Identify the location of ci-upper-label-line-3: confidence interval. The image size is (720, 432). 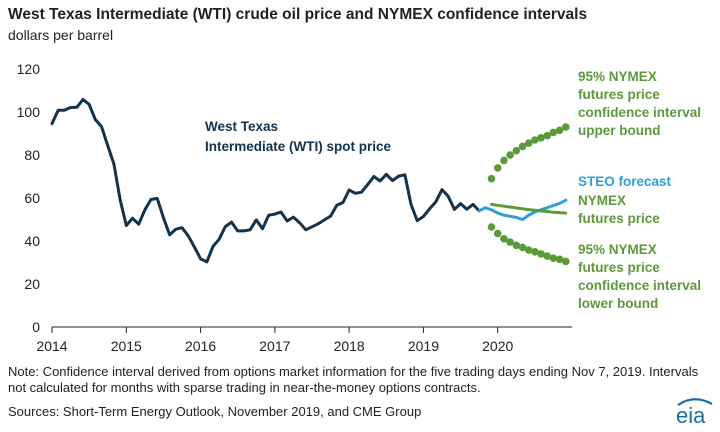
(639, 112).